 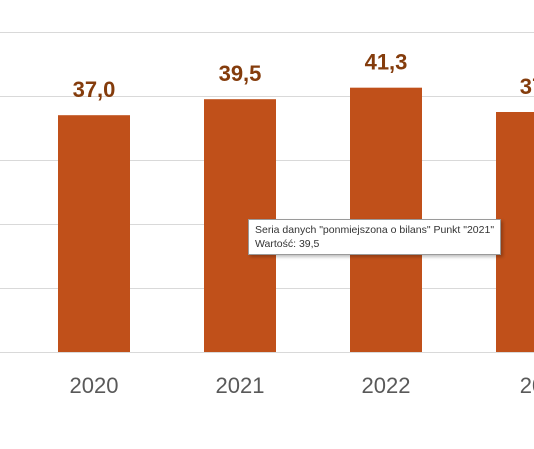 I want to click on data-label-2022: 41,3, so click(x=386, y=62).